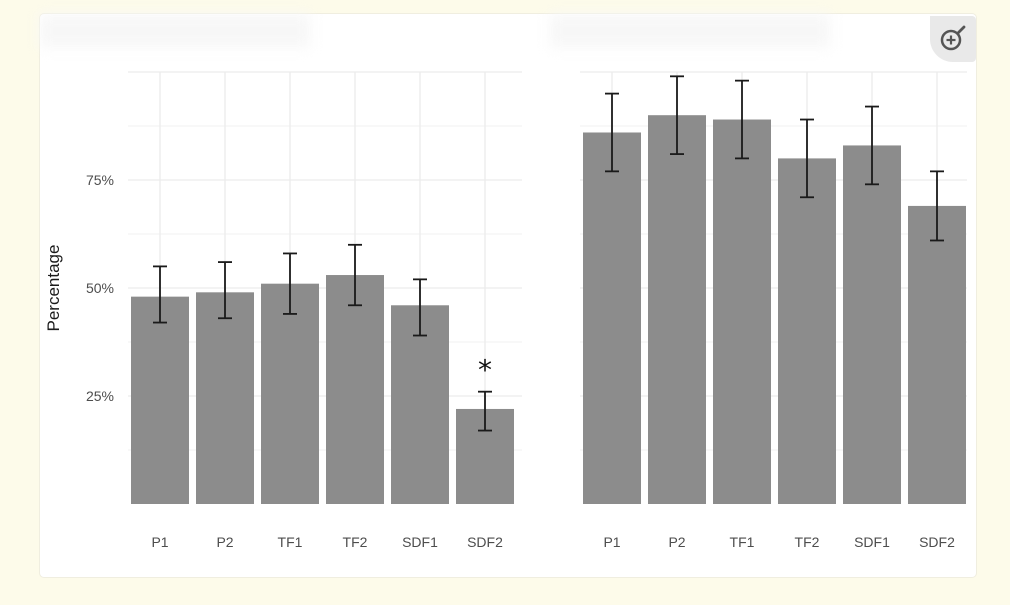 The width and height of the screenshot is (1010, 605). I want to click on zoom-button, so click(953, 39).